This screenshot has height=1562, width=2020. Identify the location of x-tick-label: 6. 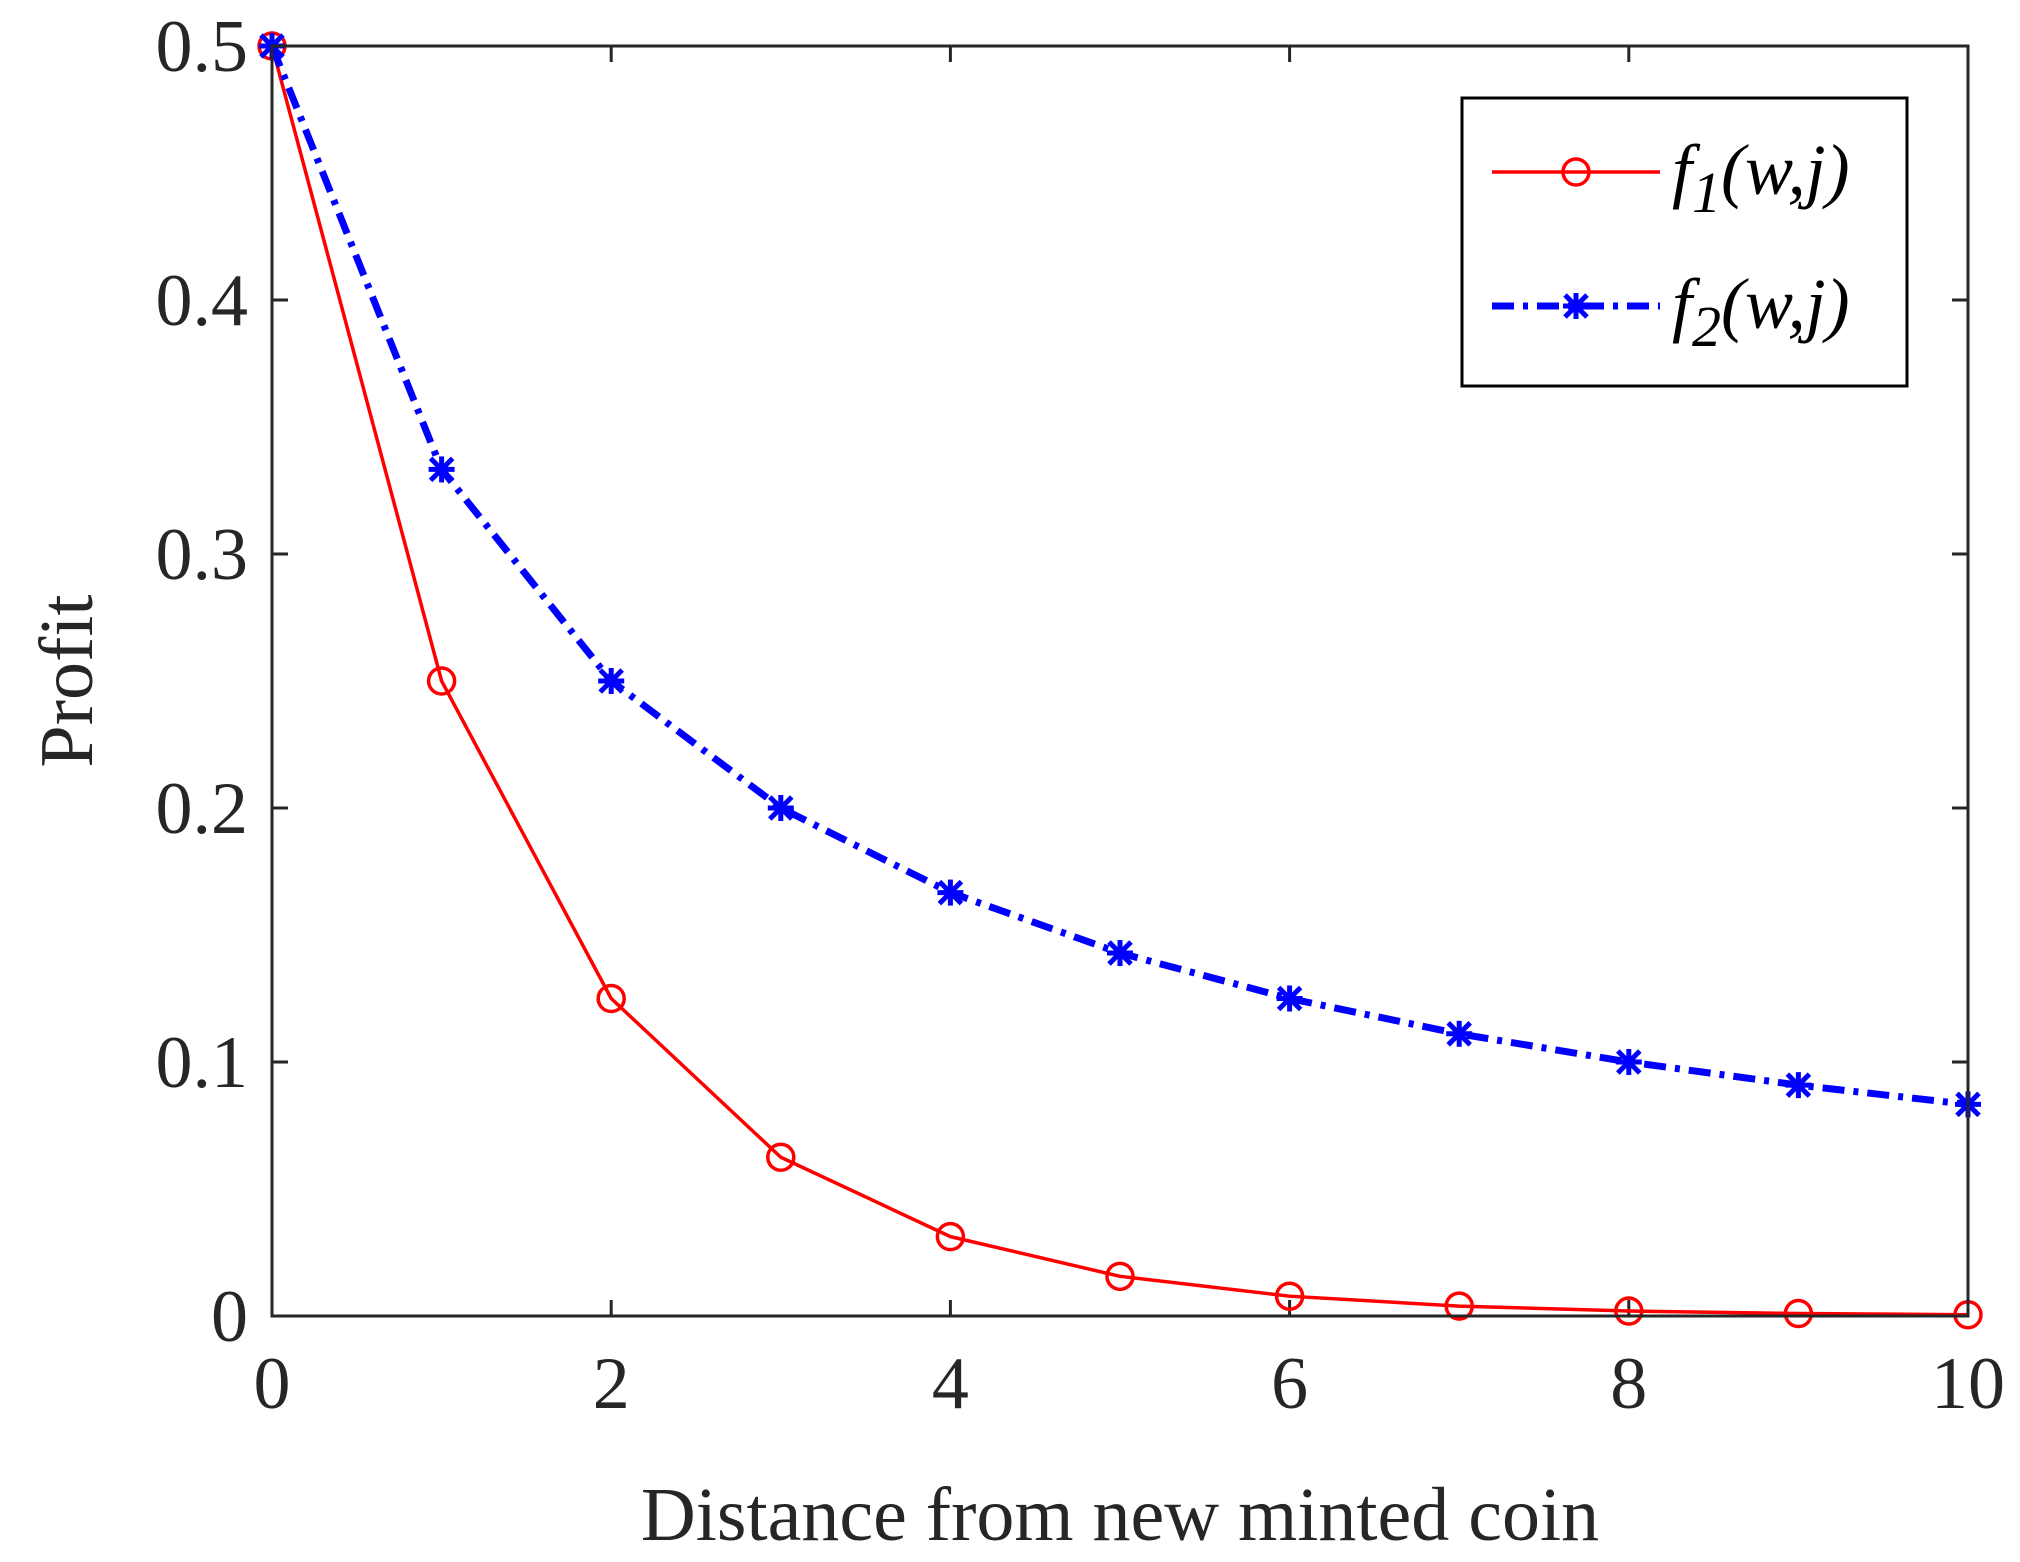
(1289, 1384).